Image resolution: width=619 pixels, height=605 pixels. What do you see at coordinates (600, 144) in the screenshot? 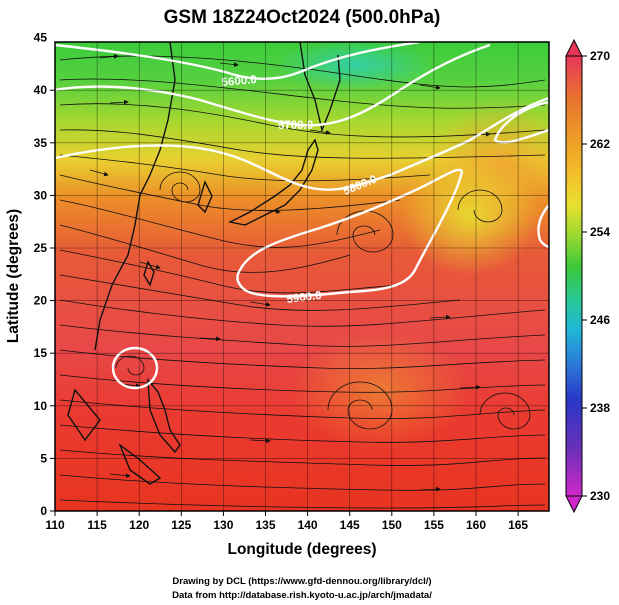
I see `colorbar-tick-label: 262` at bounding box center [600, 144].